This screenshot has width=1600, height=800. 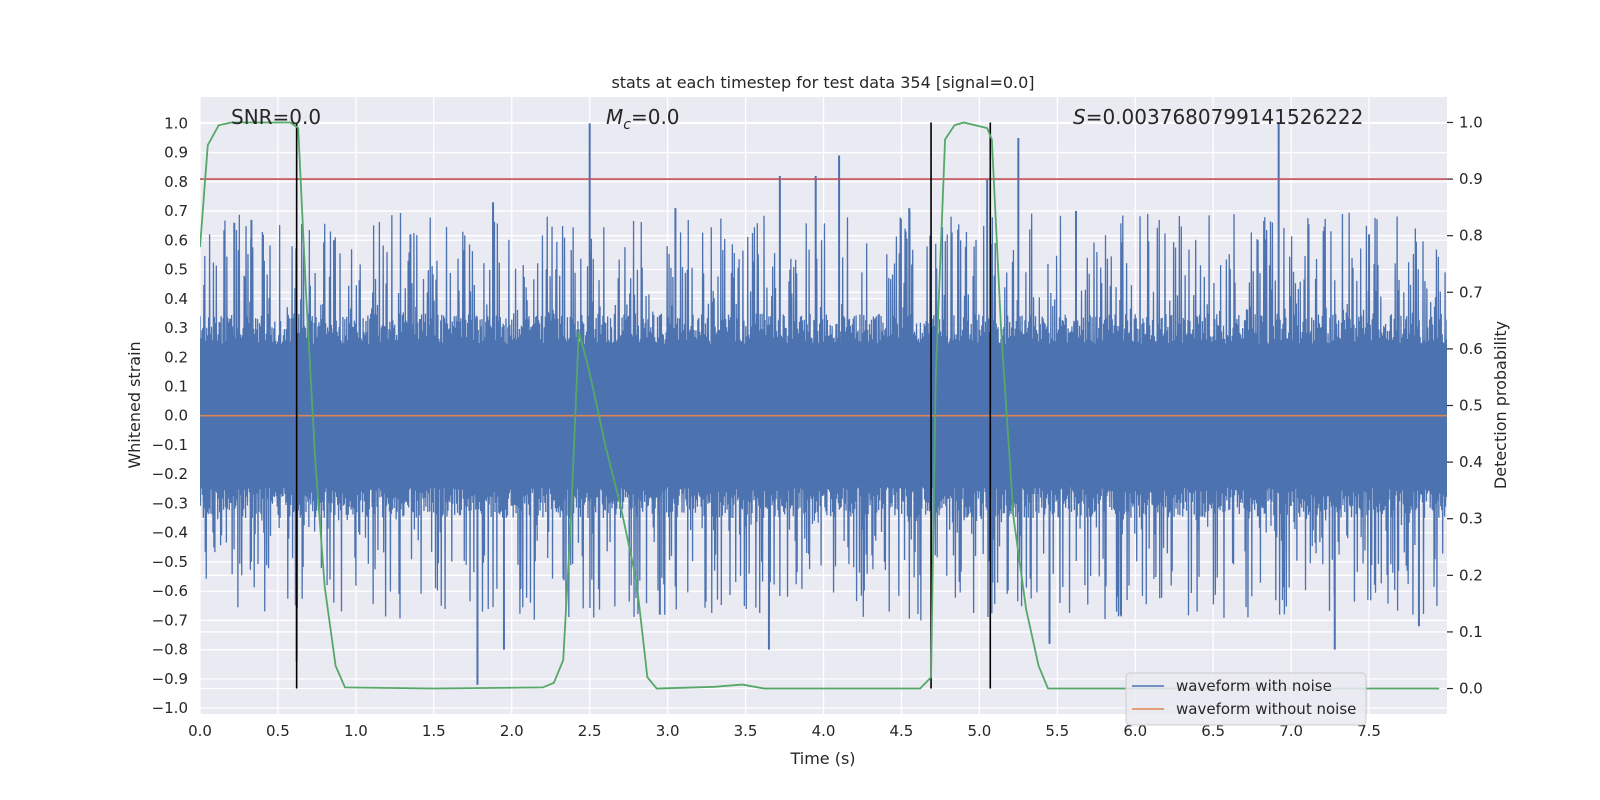 I want to click on y-tick-label: 0.6, so click(x=176, y=240).